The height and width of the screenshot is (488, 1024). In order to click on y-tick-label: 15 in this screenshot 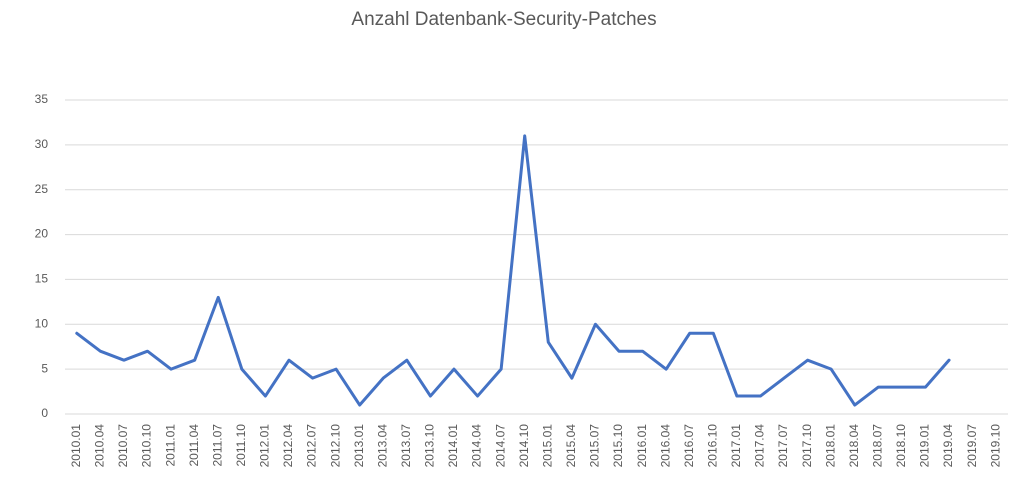, I will do `click(42, 279)`.